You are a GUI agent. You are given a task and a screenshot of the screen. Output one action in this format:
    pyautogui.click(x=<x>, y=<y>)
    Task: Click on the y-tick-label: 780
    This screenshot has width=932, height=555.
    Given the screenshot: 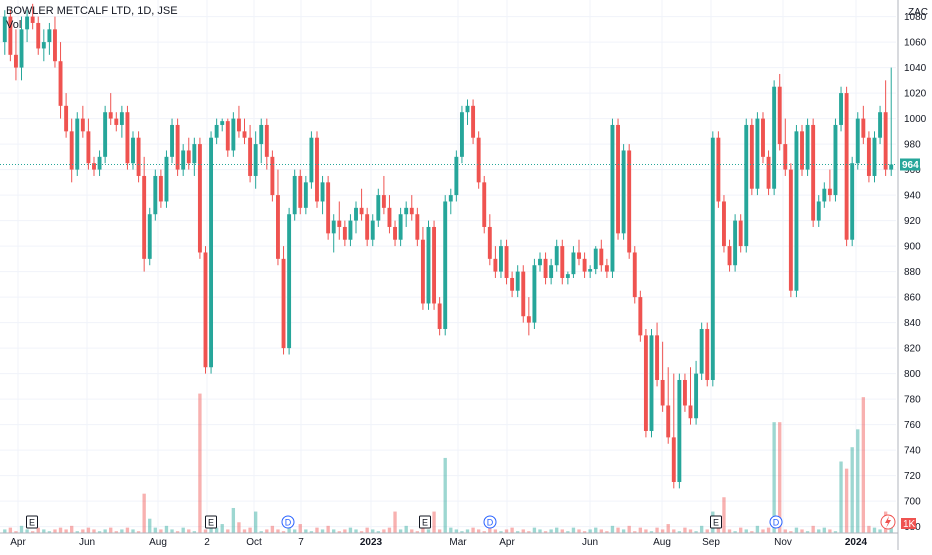 What is the action you would take?
    pyautogui.click(x=912, y=400)
    